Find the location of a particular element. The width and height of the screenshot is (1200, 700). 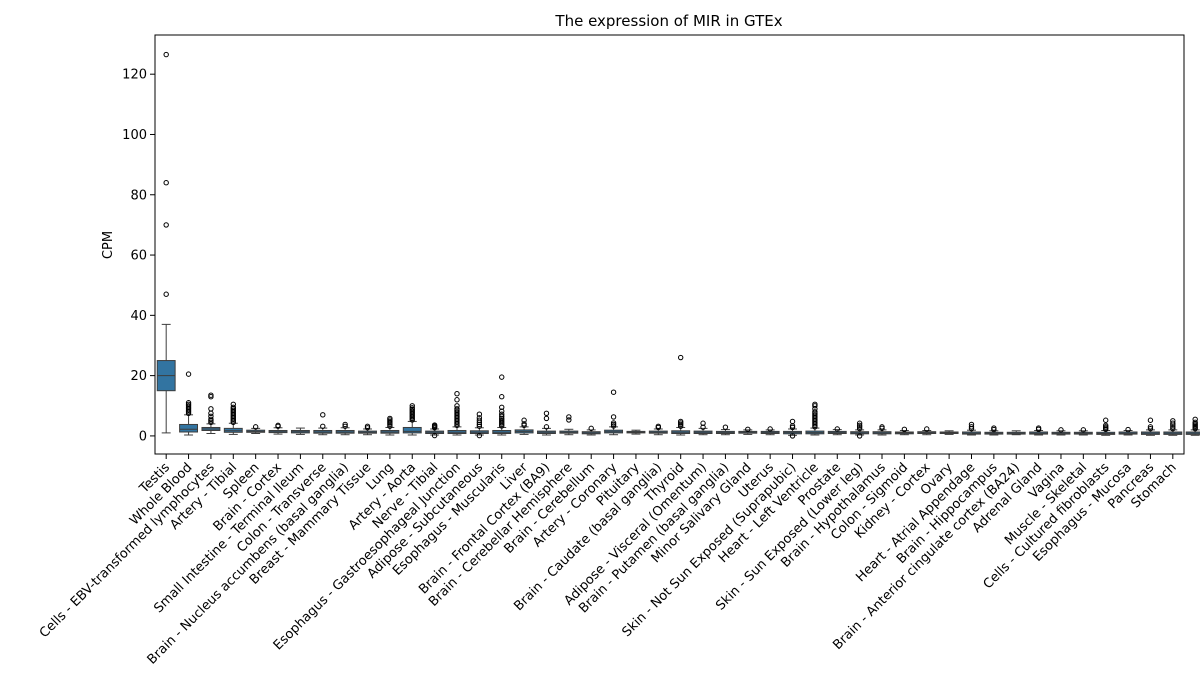

y-tick-label: 0 is located at coordinates (143, 436).